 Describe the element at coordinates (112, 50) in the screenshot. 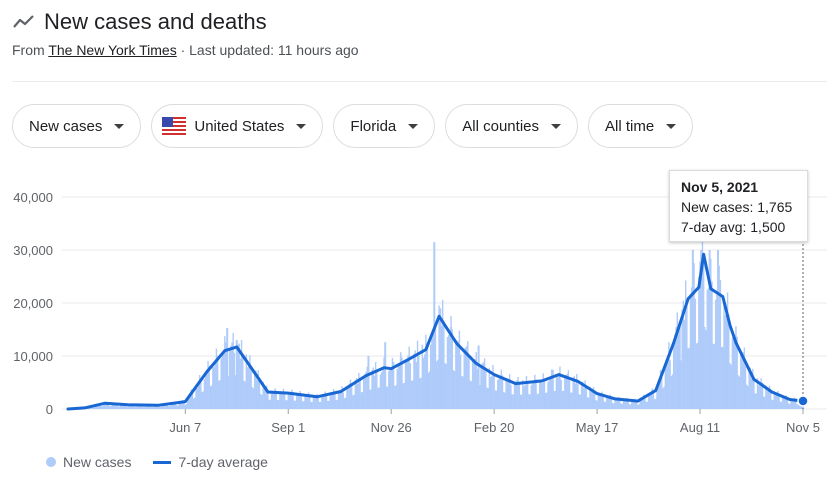

I see `source-link: The New York Times` at that location.